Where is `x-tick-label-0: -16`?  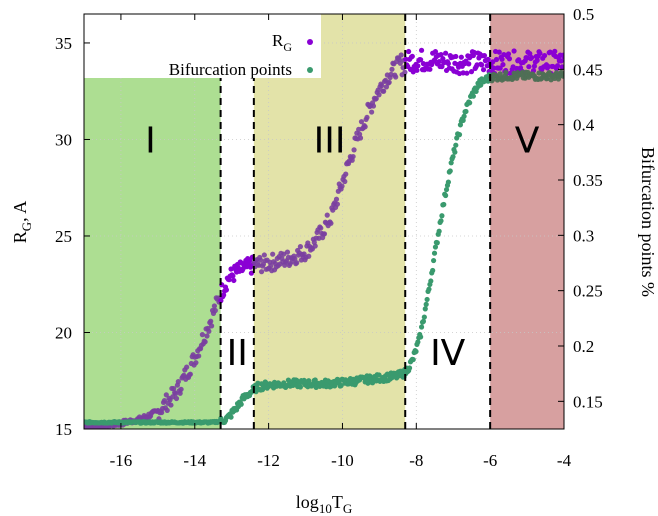 x-tick-label-0: -16 is located at coordinates (121, 460).